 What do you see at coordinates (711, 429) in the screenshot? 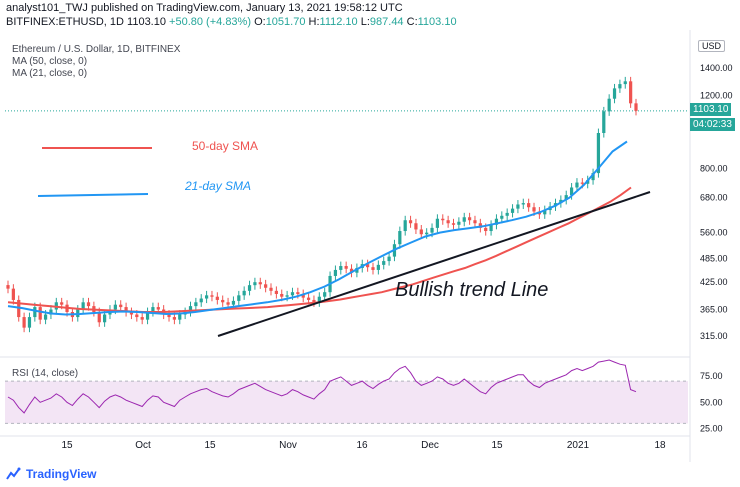
I see `rsi-tick-label: 25.00` at bounding box center [711, 429].